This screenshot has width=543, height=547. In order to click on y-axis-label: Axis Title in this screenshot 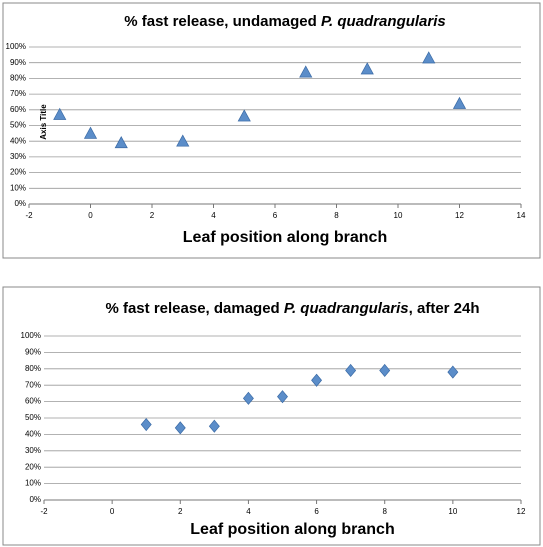, I will do `click(43, 122)`.